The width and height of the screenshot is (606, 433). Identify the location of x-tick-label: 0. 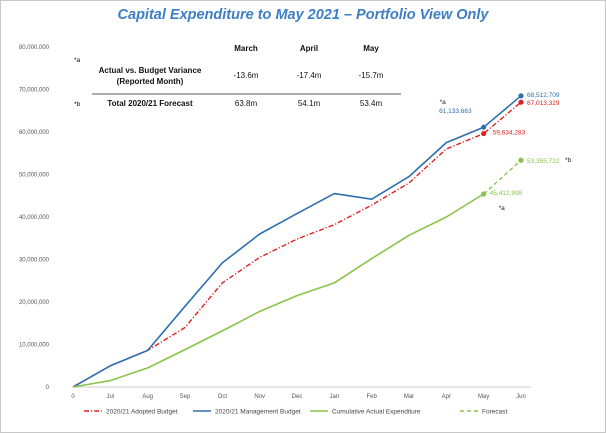
(73, 397).